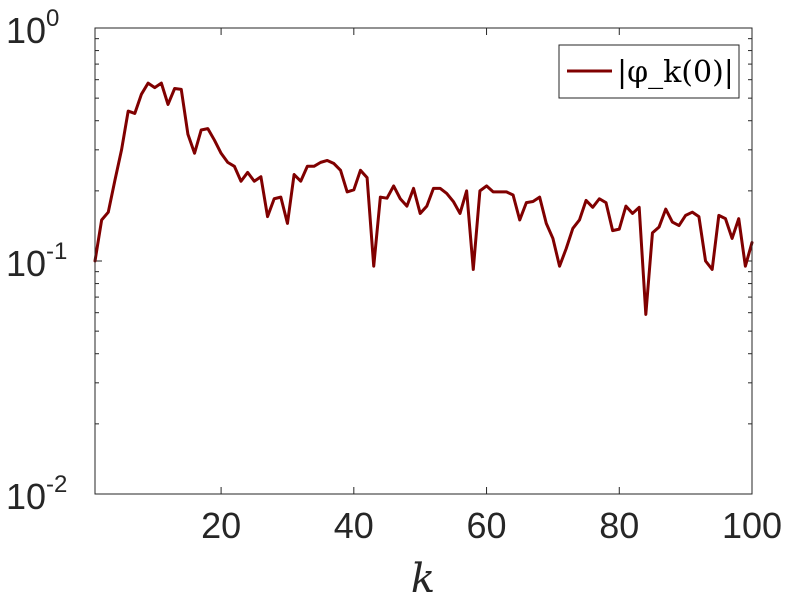  What do you see at coordinates (423, 579) in the screenshot?
I see `x-axis-label: k` at bounding box center [423, 579].